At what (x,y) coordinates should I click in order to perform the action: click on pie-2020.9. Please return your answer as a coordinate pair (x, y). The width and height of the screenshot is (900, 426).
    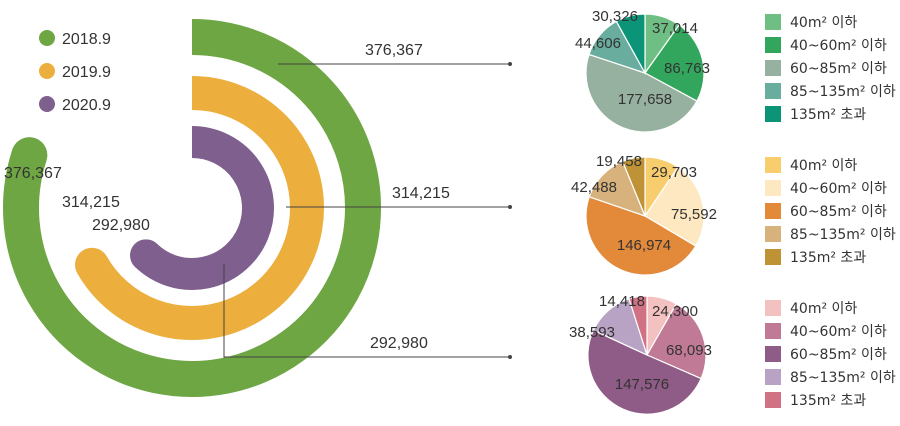
    Looking at the image, I should click on (647, 355).